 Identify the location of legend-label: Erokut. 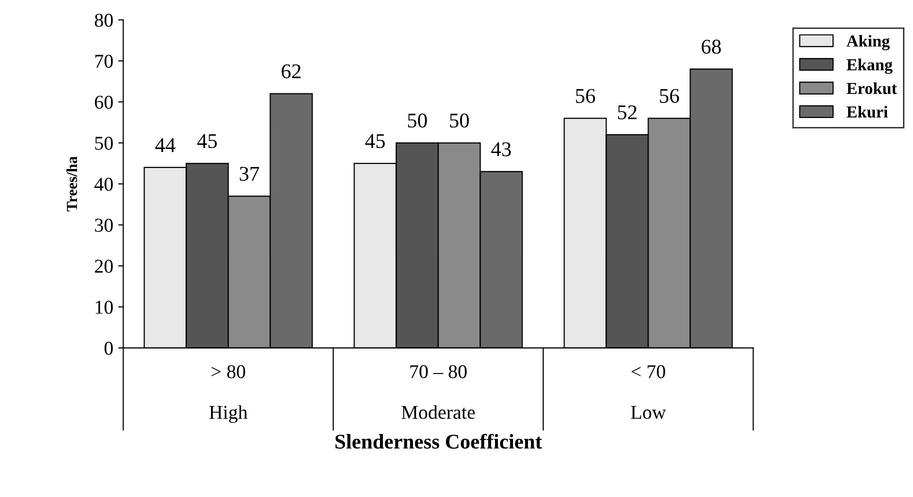
(871, 88).